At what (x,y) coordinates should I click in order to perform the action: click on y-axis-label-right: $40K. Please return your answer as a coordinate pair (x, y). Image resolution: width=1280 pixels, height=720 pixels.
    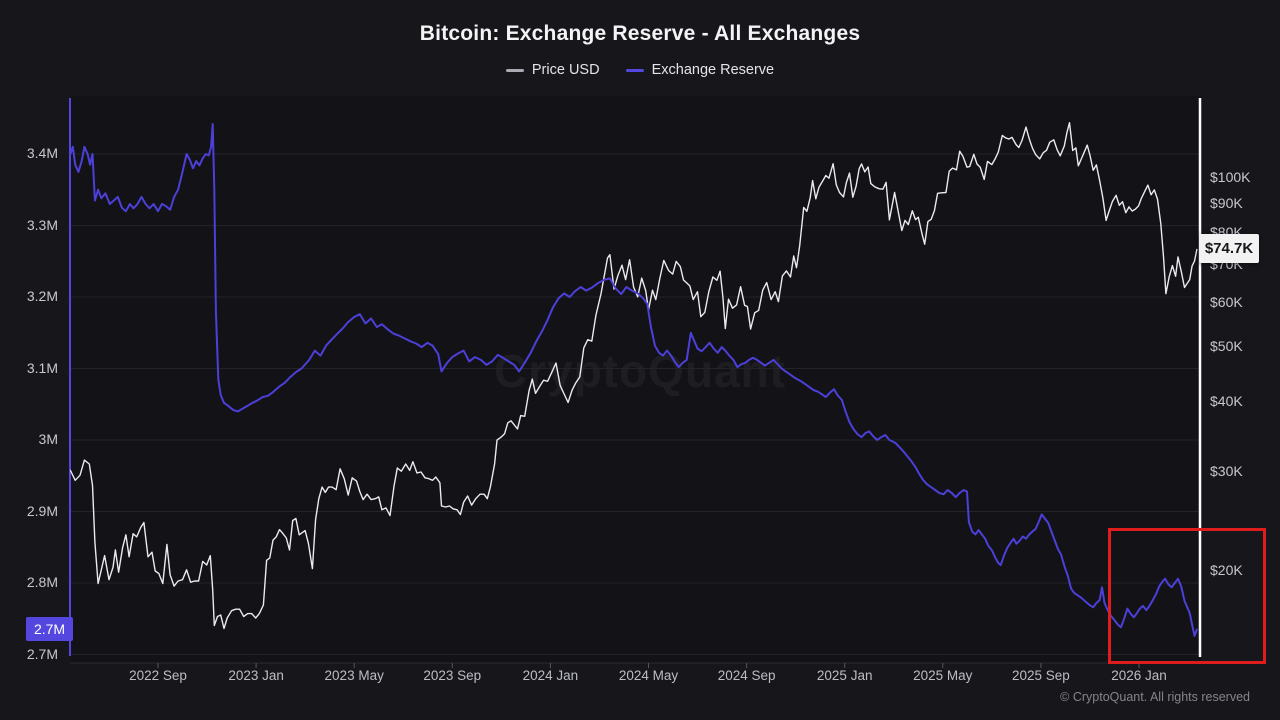
    Looking at the image, I should click on (1226, 400).